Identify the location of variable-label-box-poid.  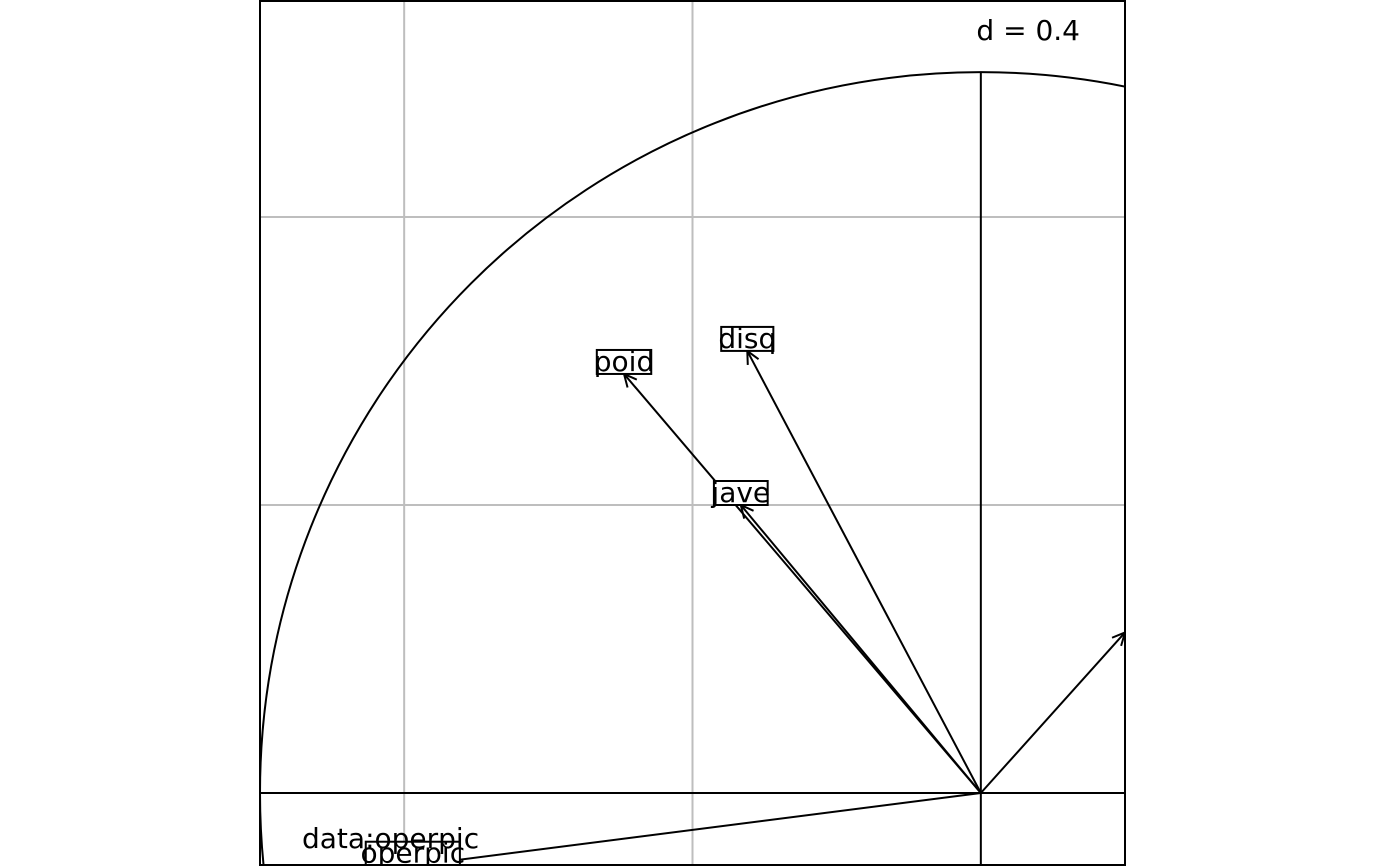
(624, 361).